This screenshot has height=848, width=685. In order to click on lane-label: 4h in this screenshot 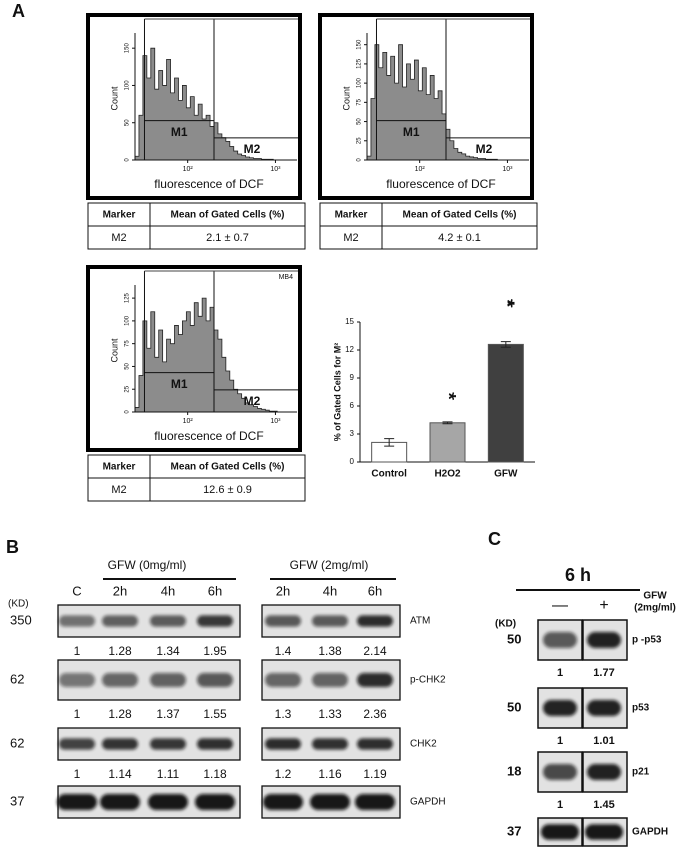, I will do `click(330, 590)`.